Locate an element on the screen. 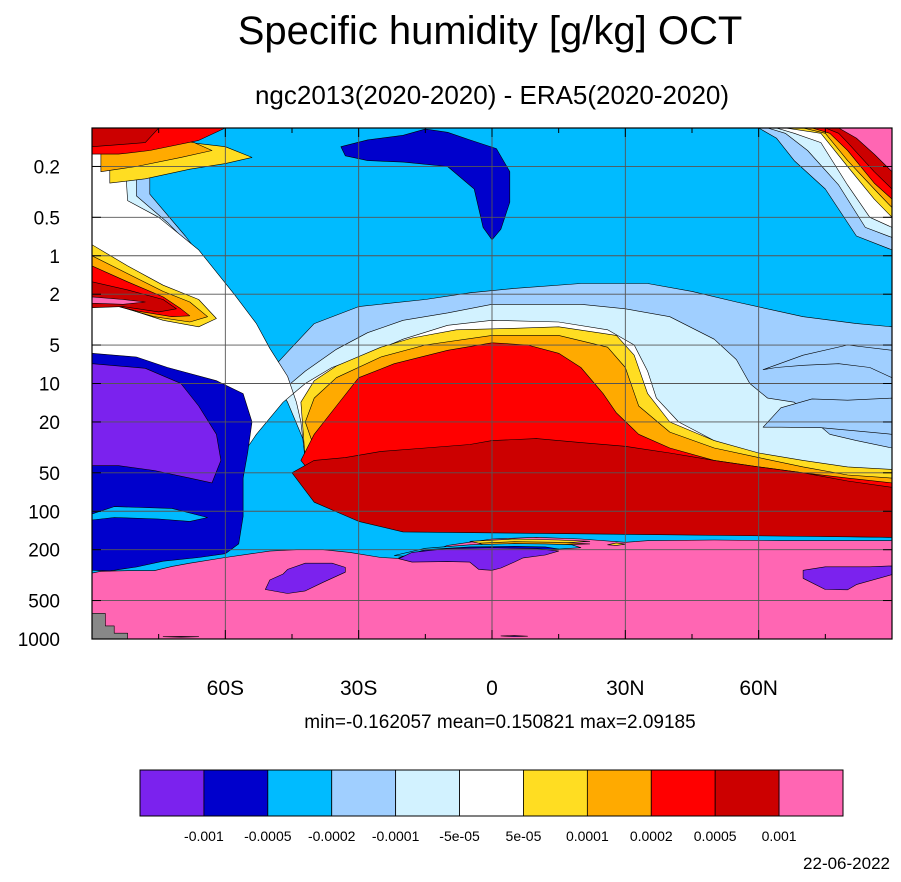 The image size is (901, 882). date-stamp: 22-06-2022 is located at coordinates (846, 863).